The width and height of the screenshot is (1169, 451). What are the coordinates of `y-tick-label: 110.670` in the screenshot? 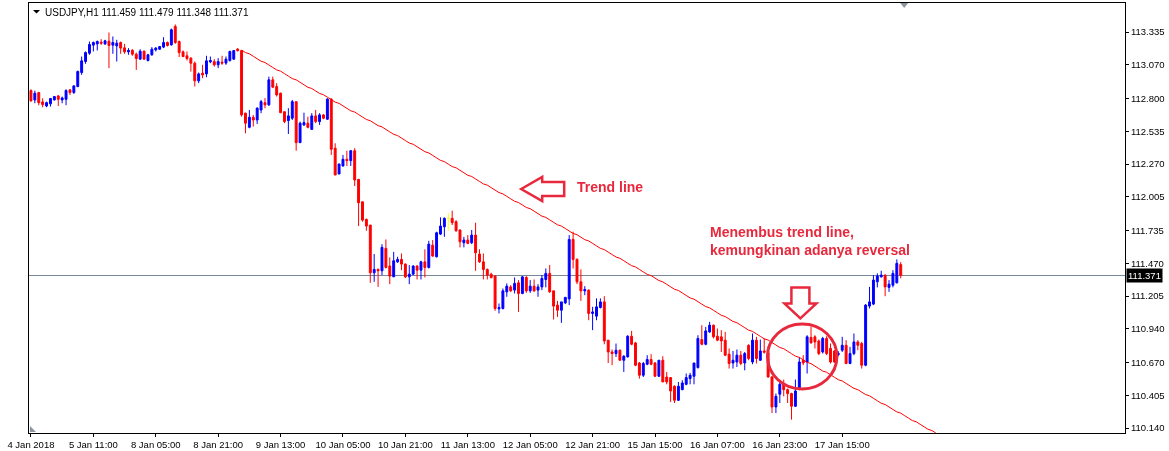 It's located at (1147, 362).